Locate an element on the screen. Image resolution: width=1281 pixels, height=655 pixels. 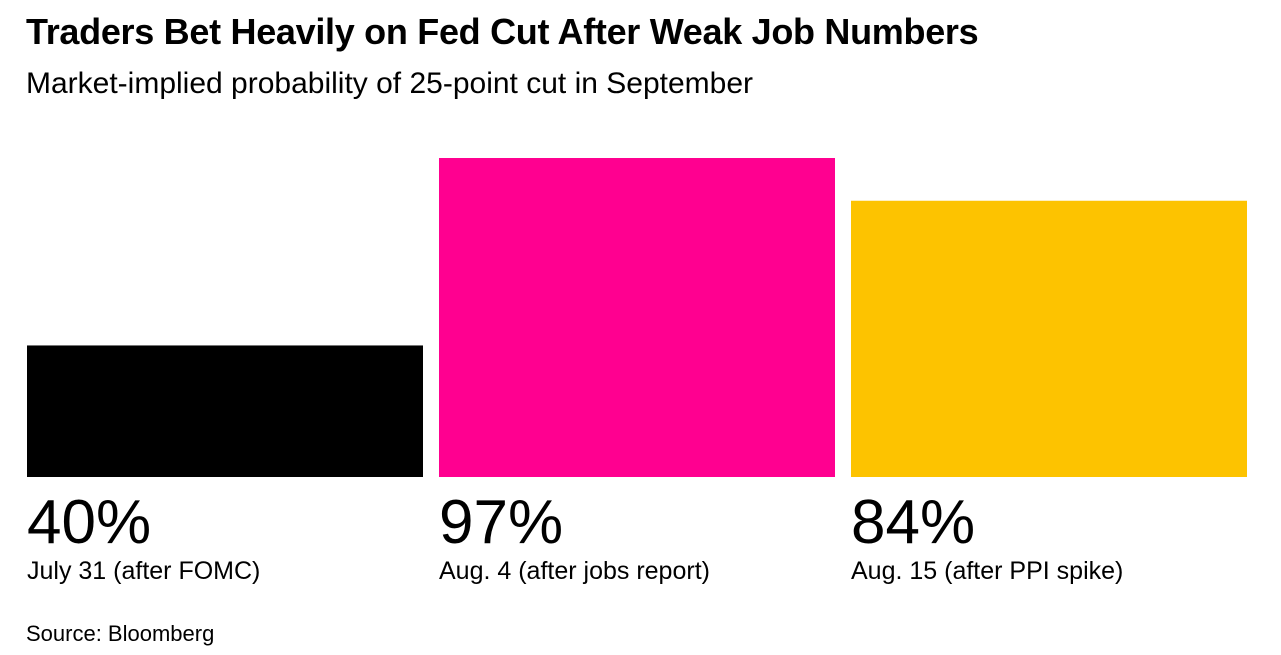
bar-value-label-2: 97% is located at coordinates (501, 522).